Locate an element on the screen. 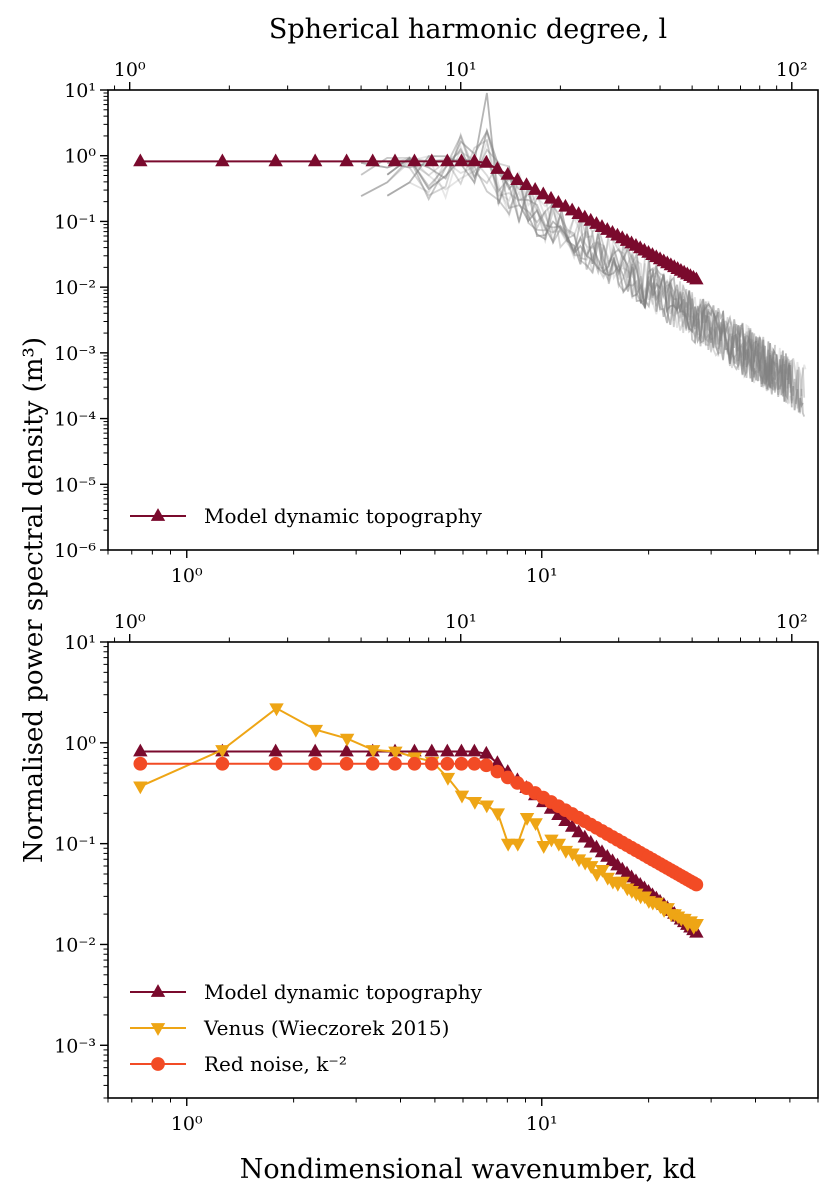  legend-marker-red-noise-k is located at coordinates (158, 1064).